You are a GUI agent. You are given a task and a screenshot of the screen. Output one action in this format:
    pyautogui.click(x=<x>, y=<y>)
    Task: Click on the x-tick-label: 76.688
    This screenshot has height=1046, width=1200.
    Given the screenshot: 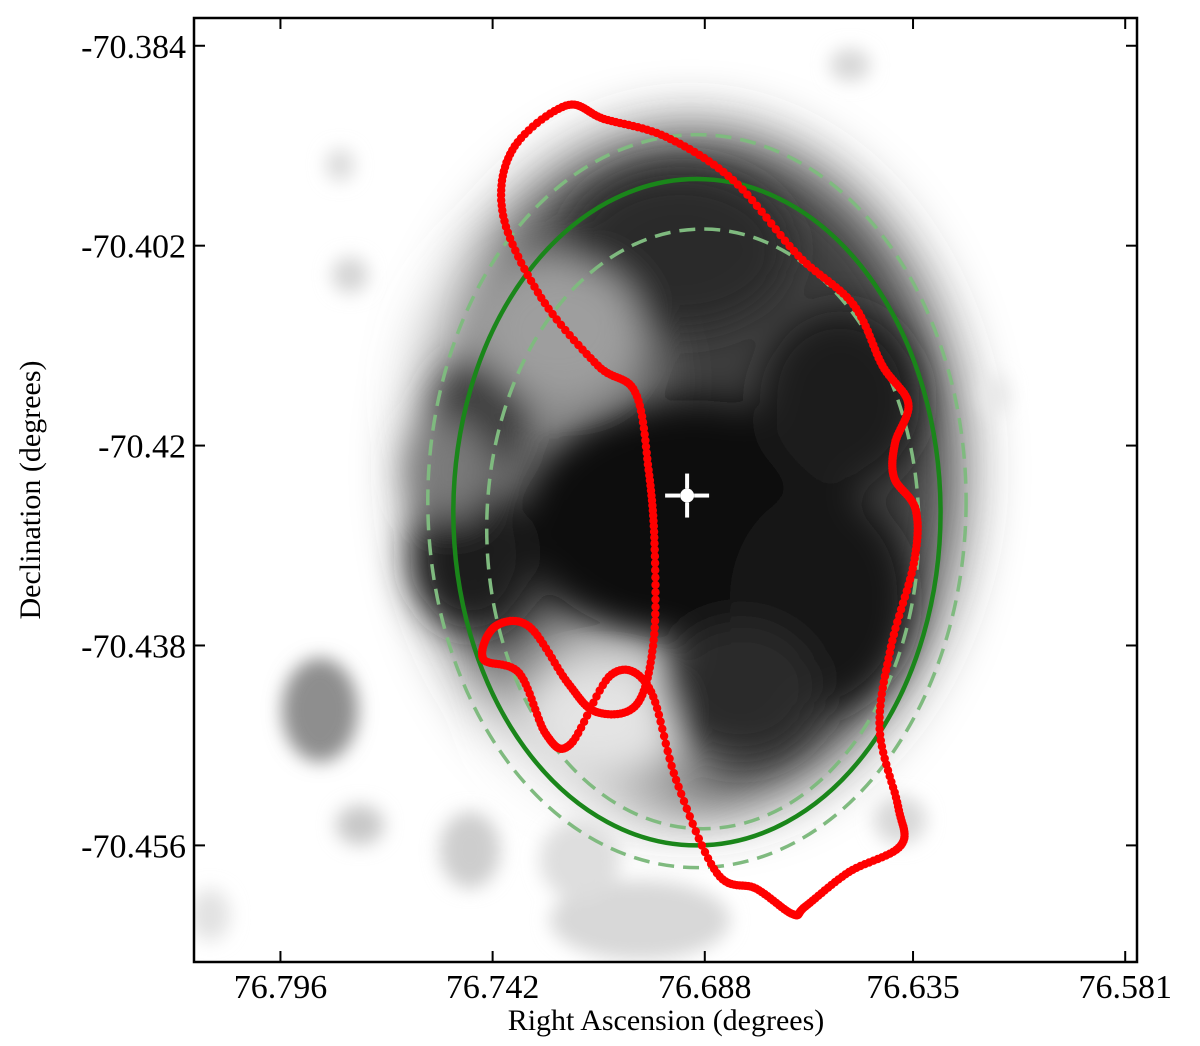 What is the action you would take?
    pyautogui.click(x=705, y=987)
    